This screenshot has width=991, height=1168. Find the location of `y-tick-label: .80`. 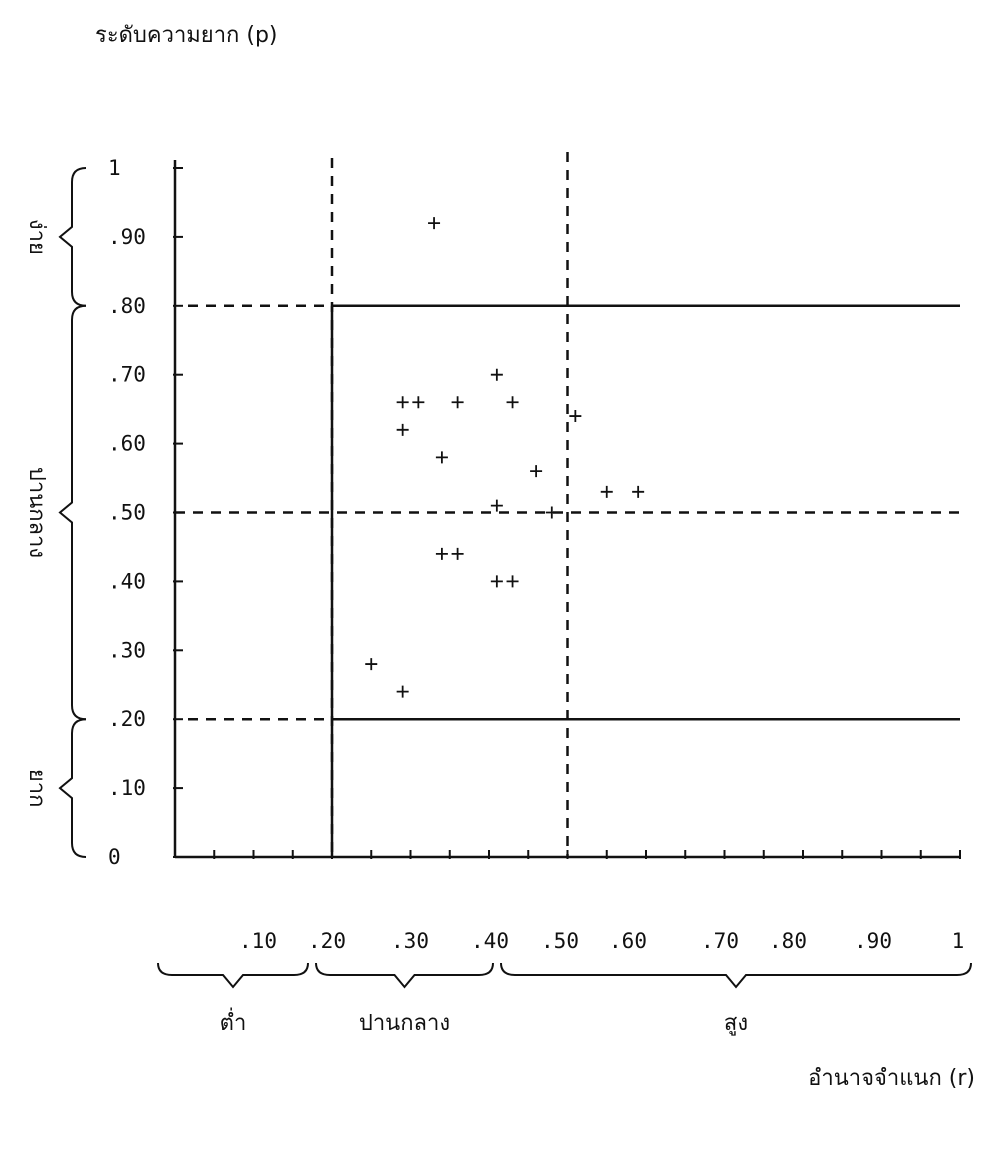

y-tick-label: .80 is located at coordinates (127, 306).